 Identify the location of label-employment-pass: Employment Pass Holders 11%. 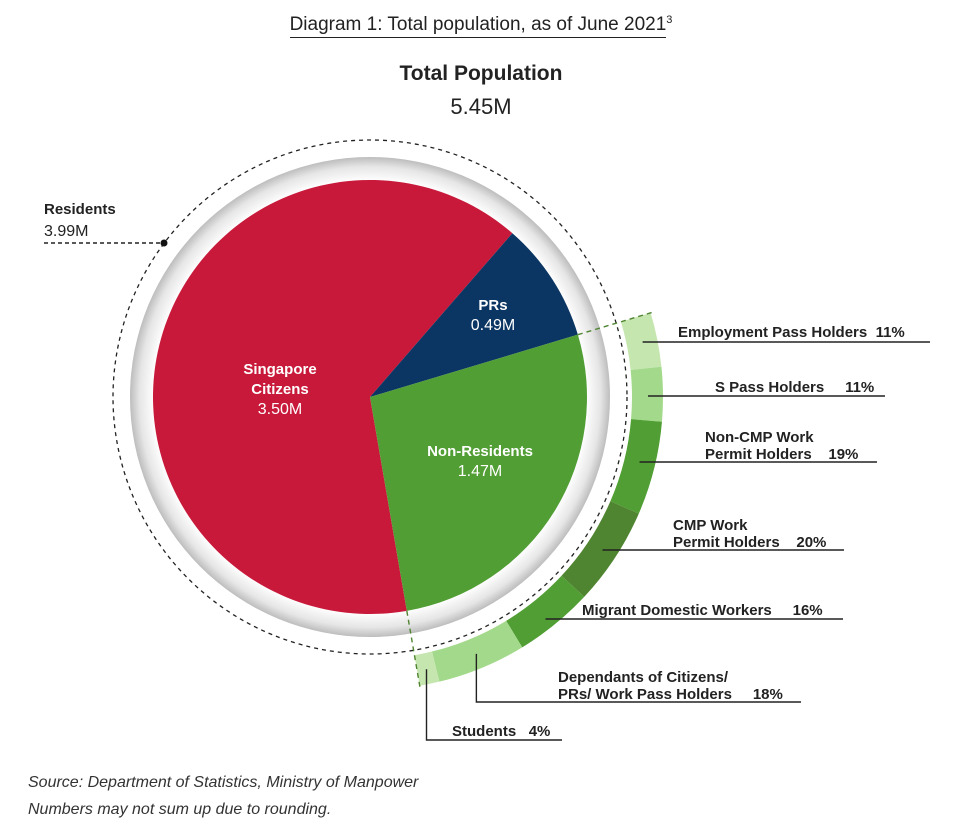
(791, 332).